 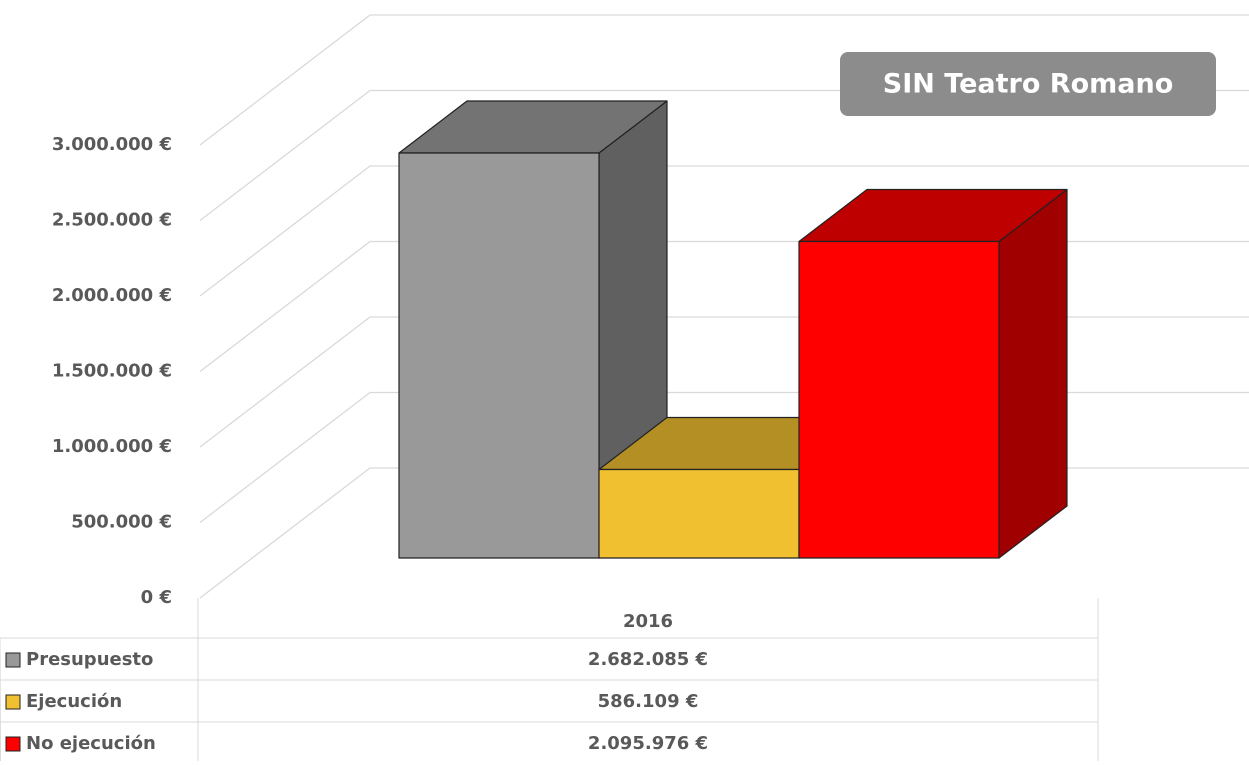 What do you see at coordinates (648, 701) in the screenshot?
I see `value-label: 586.109 €` at bounding box center [648, 701].